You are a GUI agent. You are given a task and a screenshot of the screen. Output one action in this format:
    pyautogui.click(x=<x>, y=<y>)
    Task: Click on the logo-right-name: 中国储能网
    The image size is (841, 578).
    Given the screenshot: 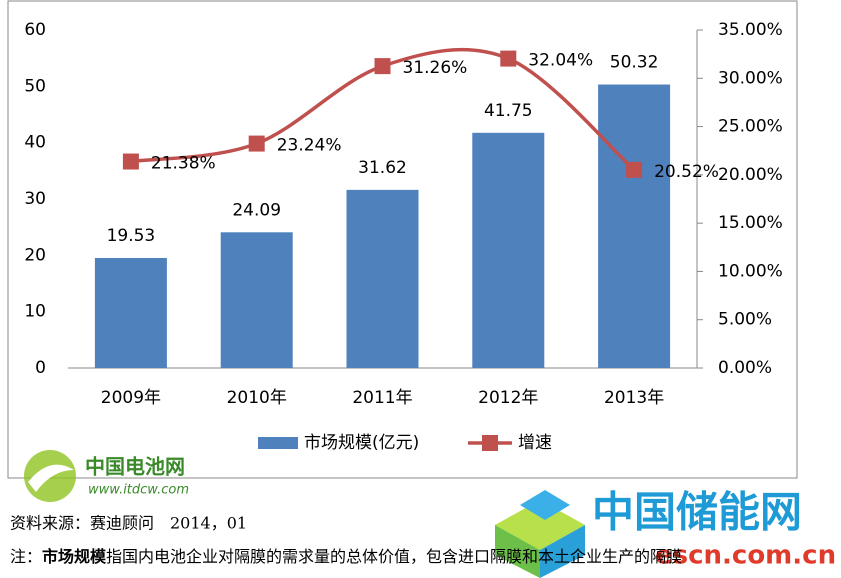 What is the action you would take?
    pyautogui.click(x=697, y=512)
    